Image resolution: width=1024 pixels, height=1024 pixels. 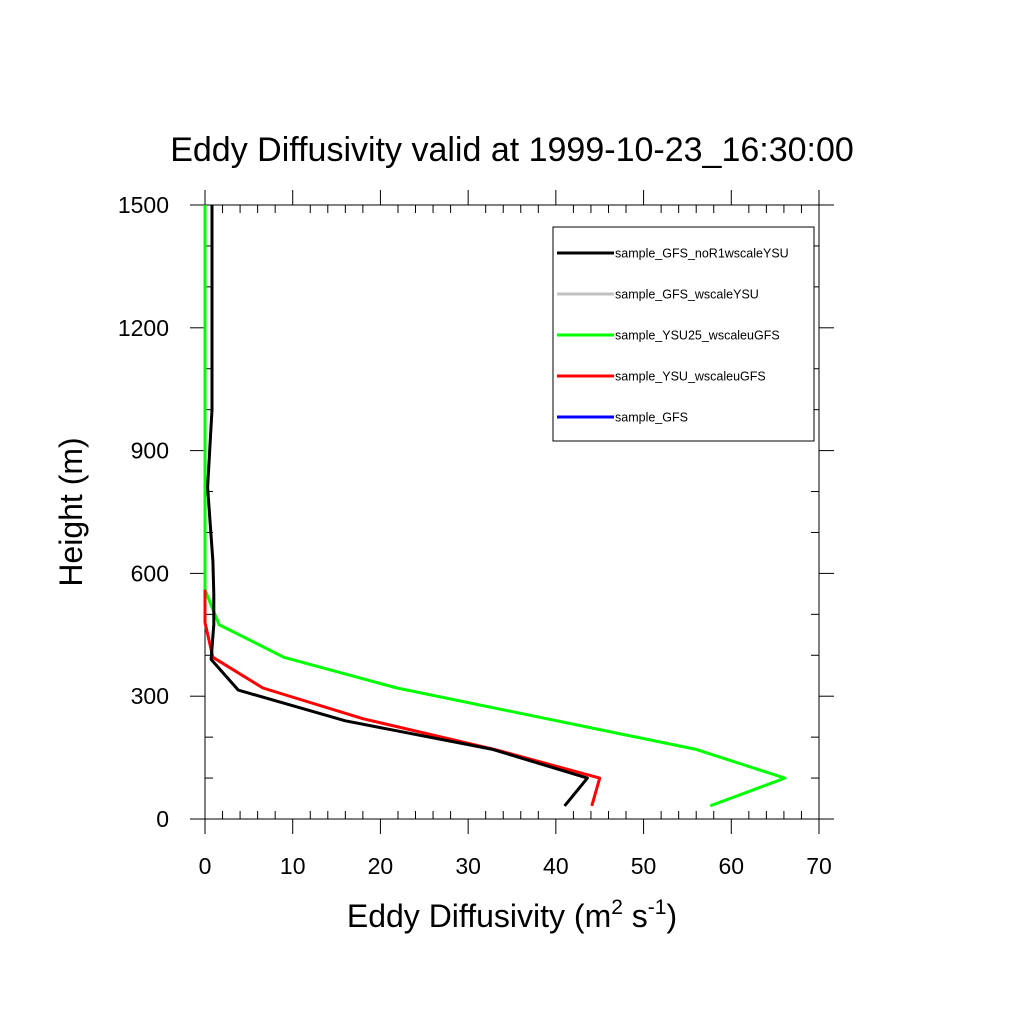 I want to click on legend-label: sample_YSU25_wscaleuGFS, so click(x=697, y=336).